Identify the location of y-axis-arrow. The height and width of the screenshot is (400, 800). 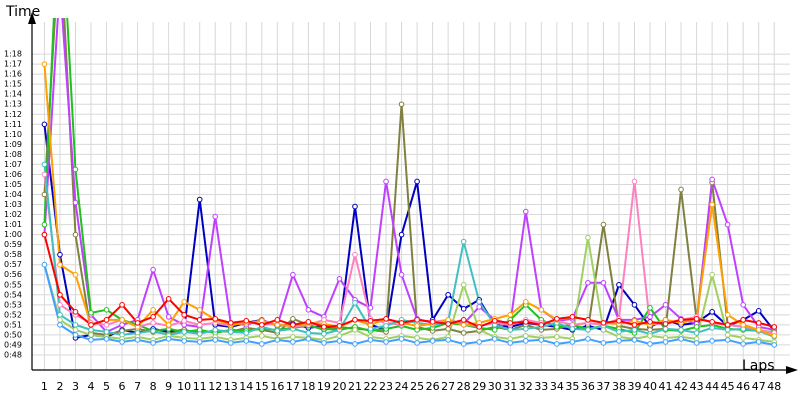
(32, 18).